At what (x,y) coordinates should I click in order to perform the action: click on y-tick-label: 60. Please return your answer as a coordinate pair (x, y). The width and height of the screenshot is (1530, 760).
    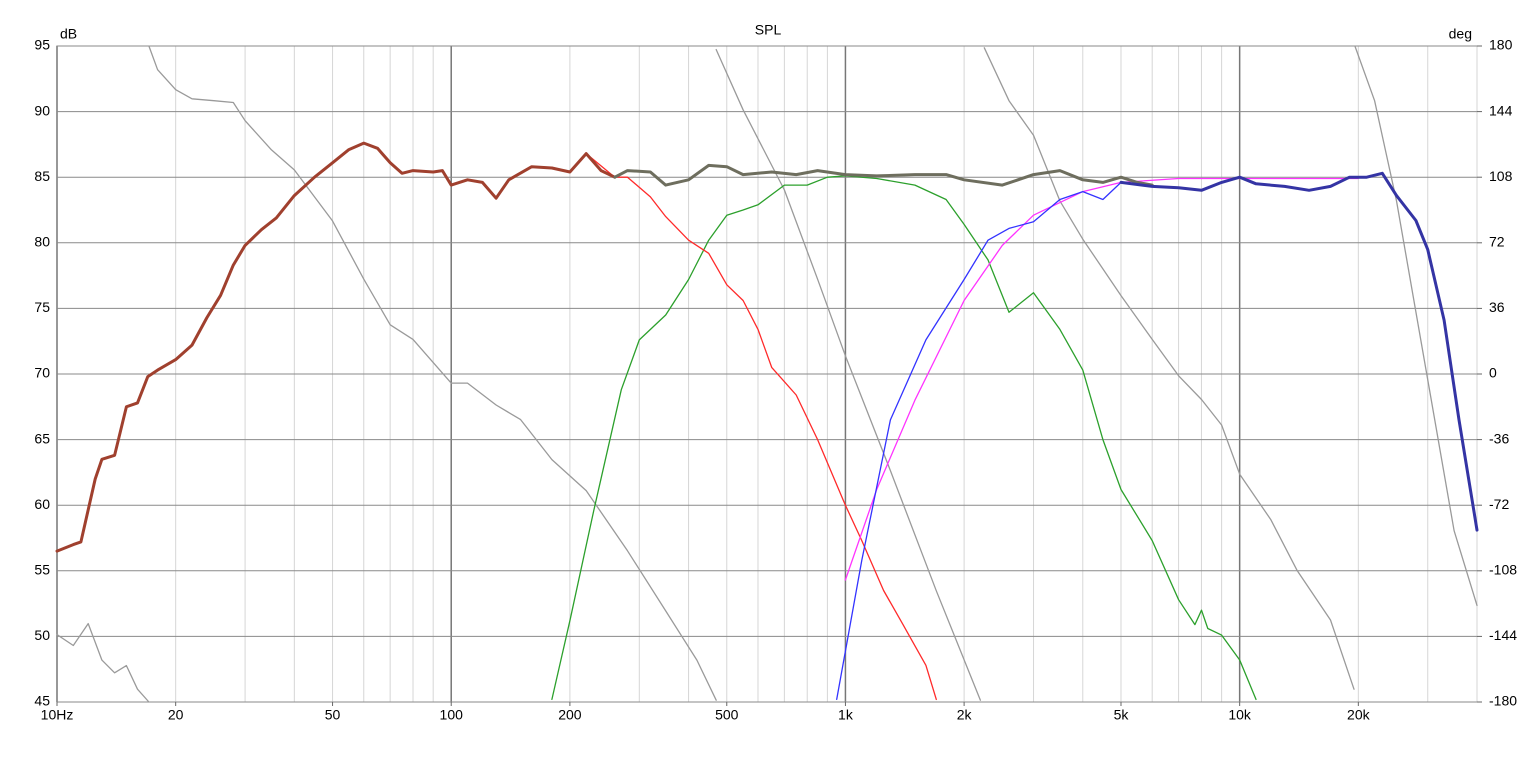
    Looking at the image, I should click on (42, 504).